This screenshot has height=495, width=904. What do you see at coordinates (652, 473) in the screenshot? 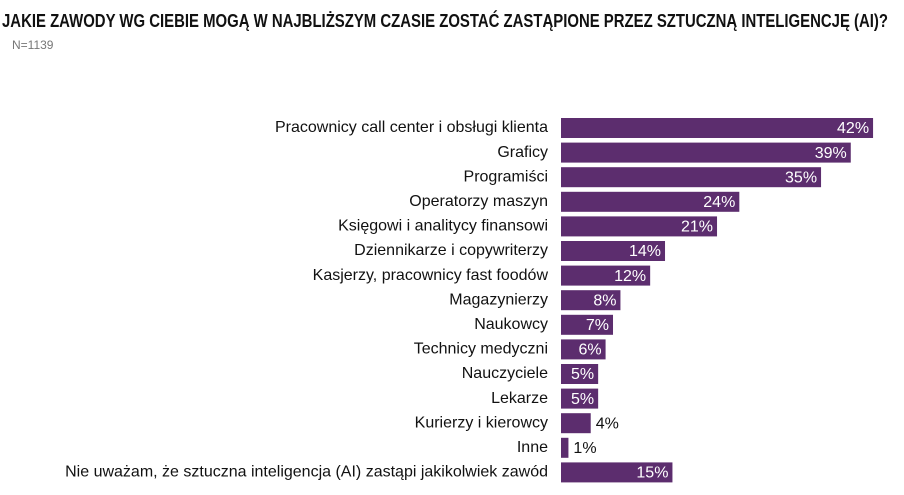
I see `value-label: 15%` at bounding box center [652, 473].